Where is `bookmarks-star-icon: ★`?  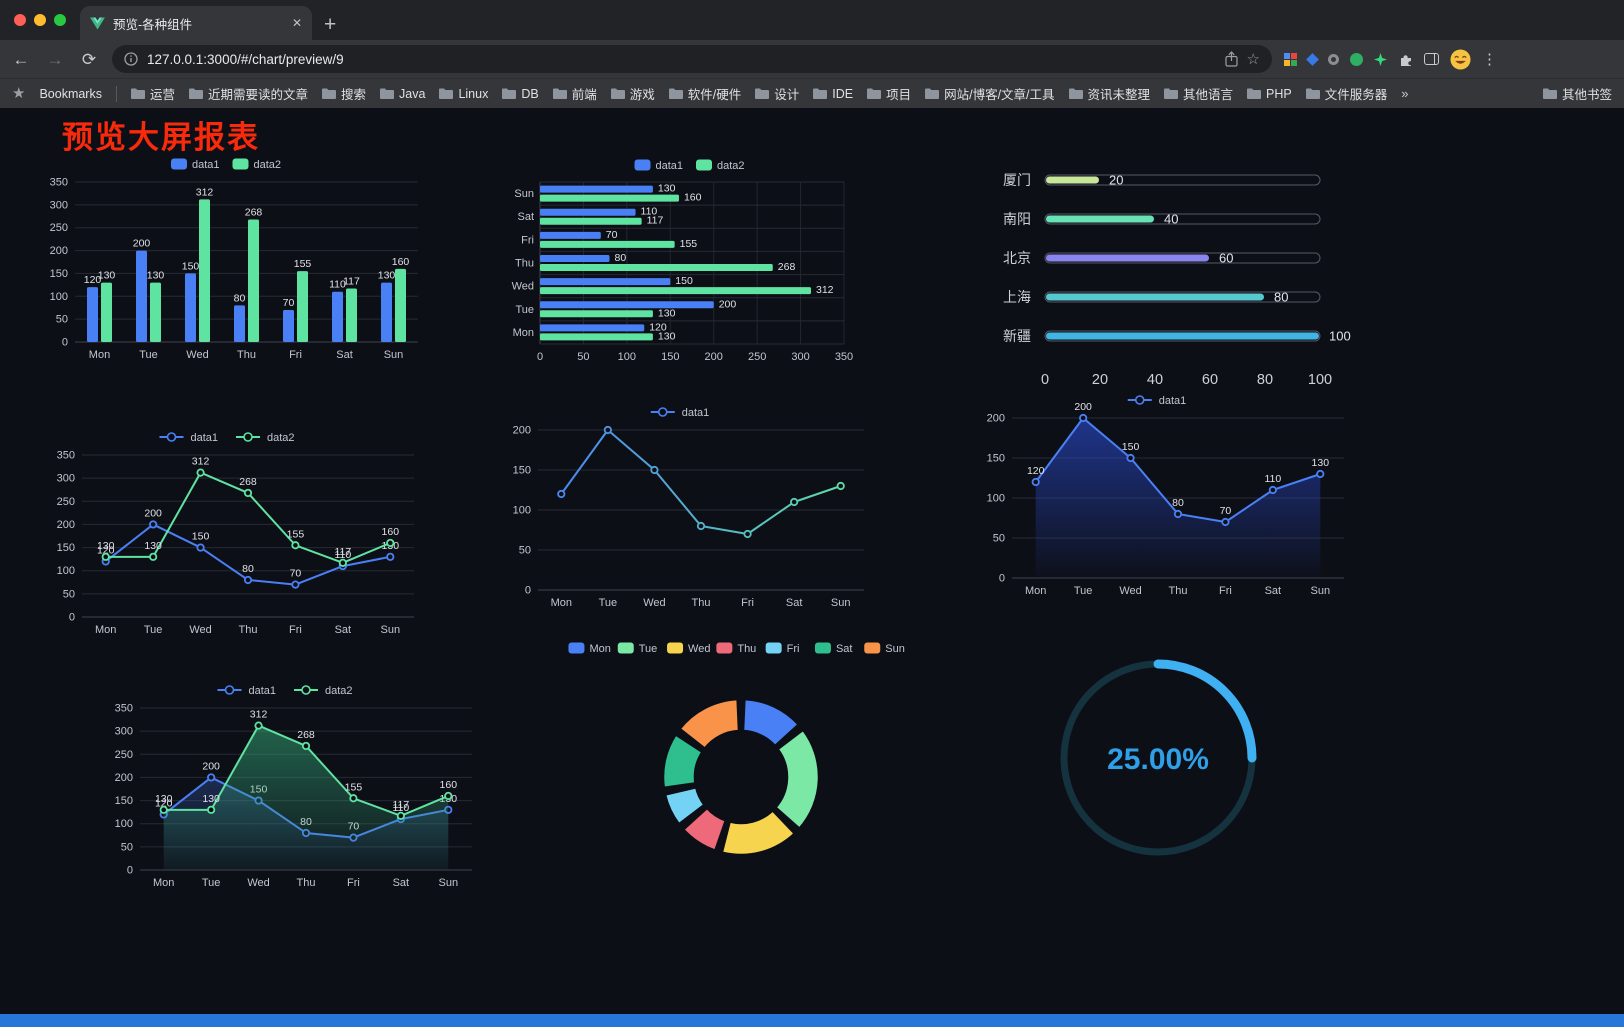
bookmarks-star-icon: ★ is located at coordinates (19, 93).